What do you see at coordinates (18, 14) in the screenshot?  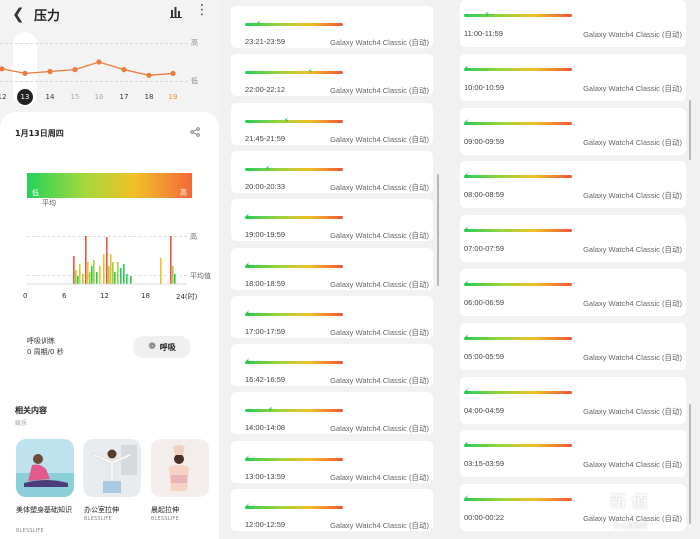 I see `back-arrow-icon: ❮` at bounding box center [18, 14].